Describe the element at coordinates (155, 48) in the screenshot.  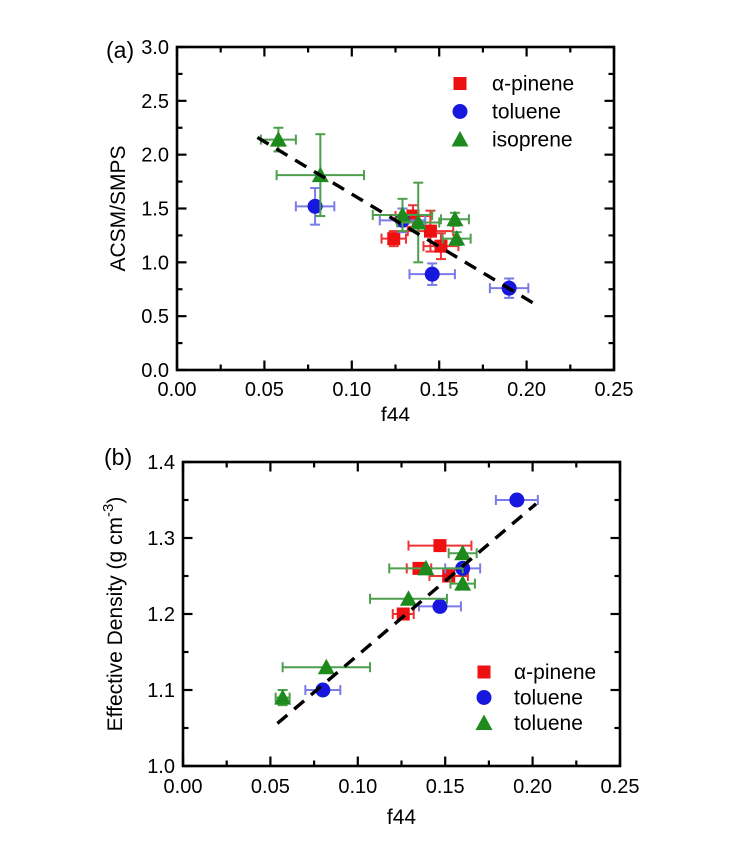
I see `y-tick-label: 3.0` at that location.